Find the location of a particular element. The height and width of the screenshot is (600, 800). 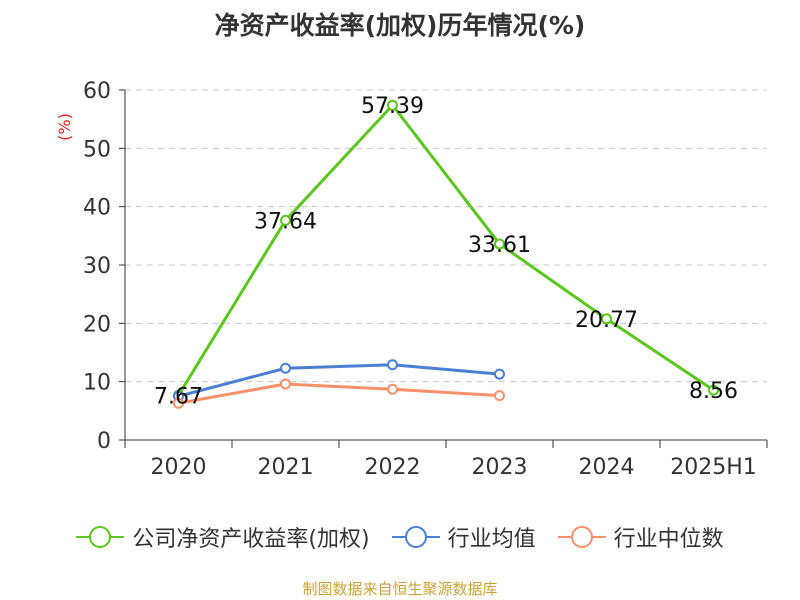

x-tick-label: 2022 is located at coordinates (393, 467).